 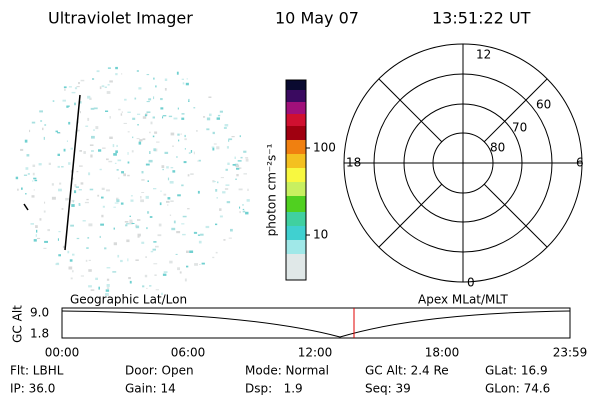 I want to click on time-label: 23:59, so click(x=570, y=353).